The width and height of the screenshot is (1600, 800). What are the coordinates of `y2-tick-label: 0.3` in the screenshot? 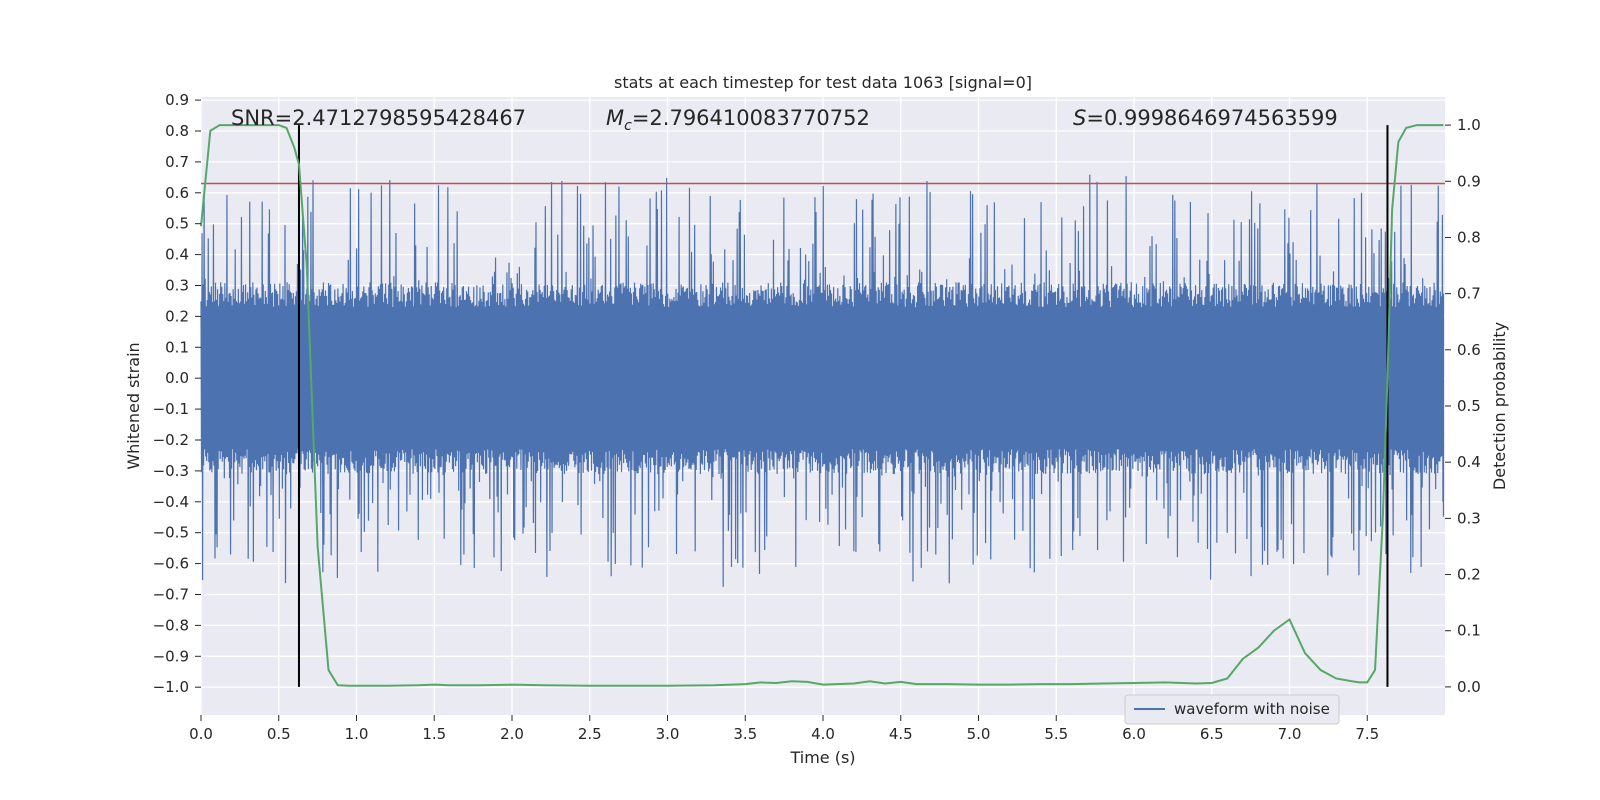 It's located at (1469, 518).